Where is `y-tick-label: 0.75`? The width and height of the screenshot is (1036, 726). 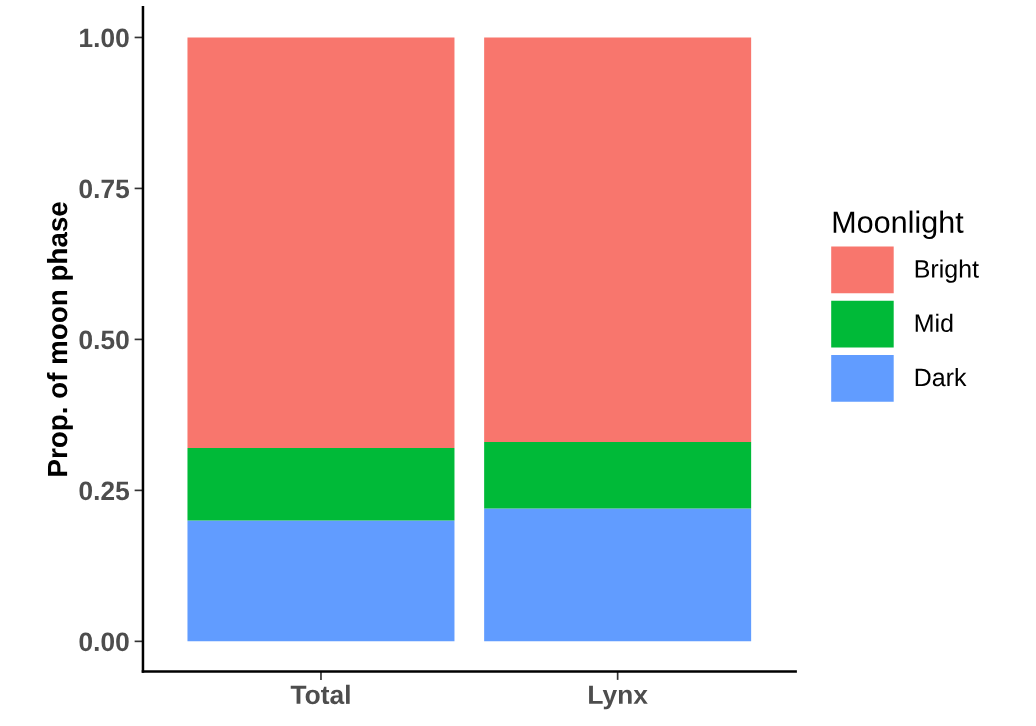 y-tick-label: 0.75 is located at coordinates (104, 189).